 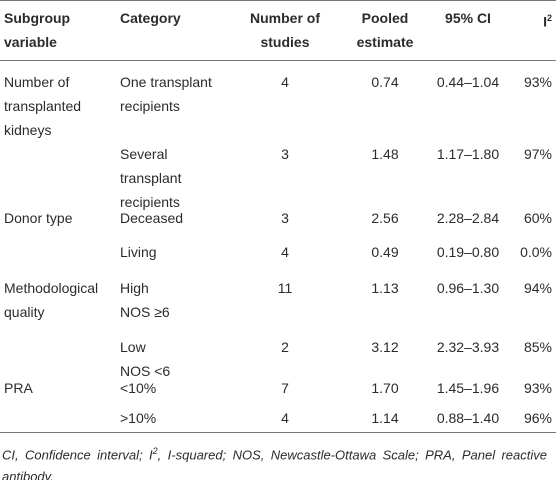 What do you see at coordinates (385, 252) in the screenshot?
I see `table-cell: 0.49` at bounding box center [385, 252].